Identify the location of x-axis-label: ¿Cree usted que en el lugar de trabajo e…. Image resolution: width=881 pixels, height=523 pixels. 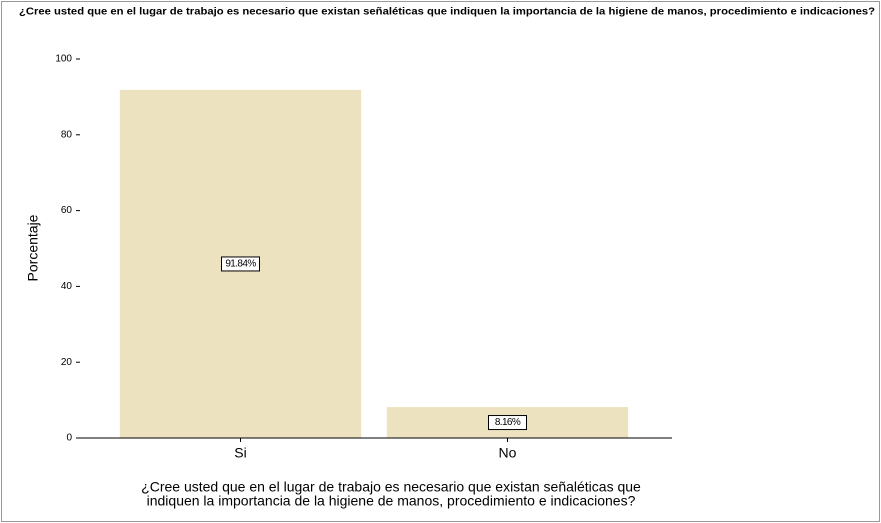
(391, 487).